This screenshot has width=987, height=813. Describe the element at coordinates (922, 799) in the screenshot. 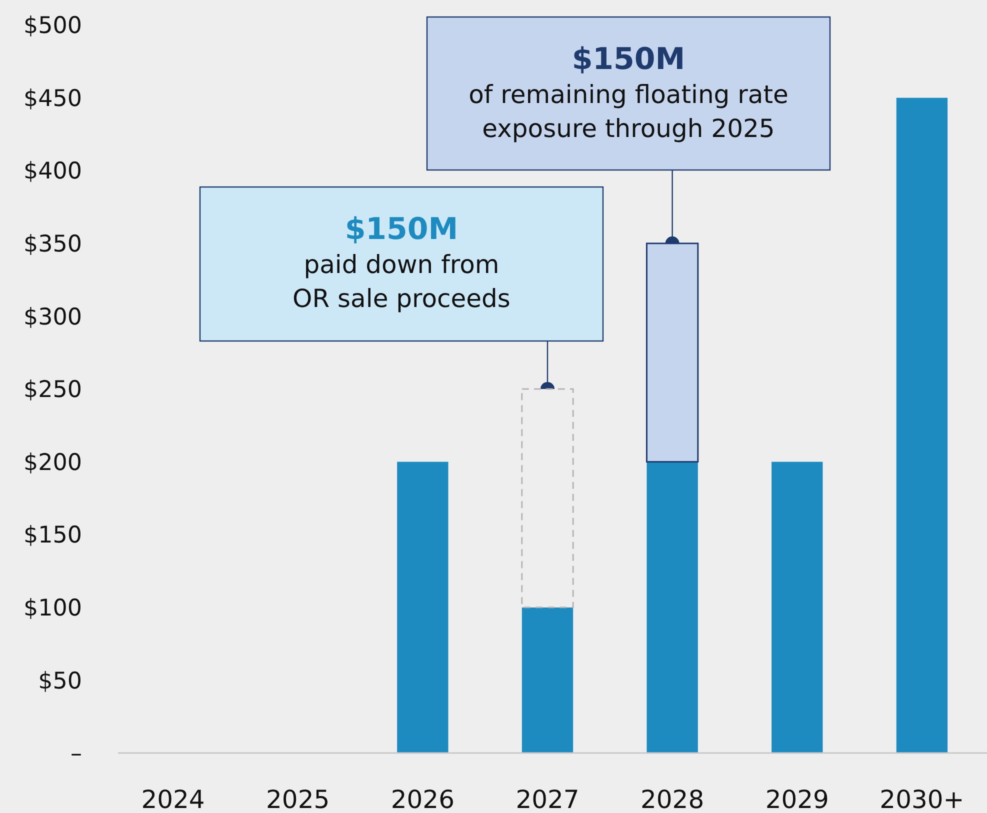

I see `x-tick-label: 2030+` at that location.